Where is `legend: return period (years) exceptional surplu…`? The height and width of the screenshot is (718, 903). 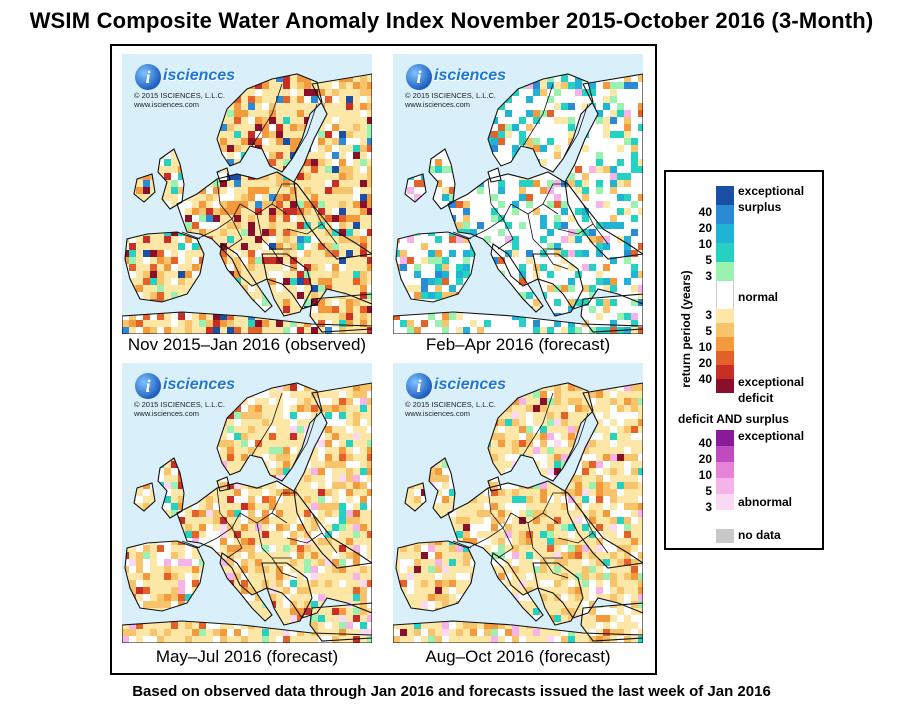
legend: return period (years) exceptional surplu… is located at coordinates (744, 360).